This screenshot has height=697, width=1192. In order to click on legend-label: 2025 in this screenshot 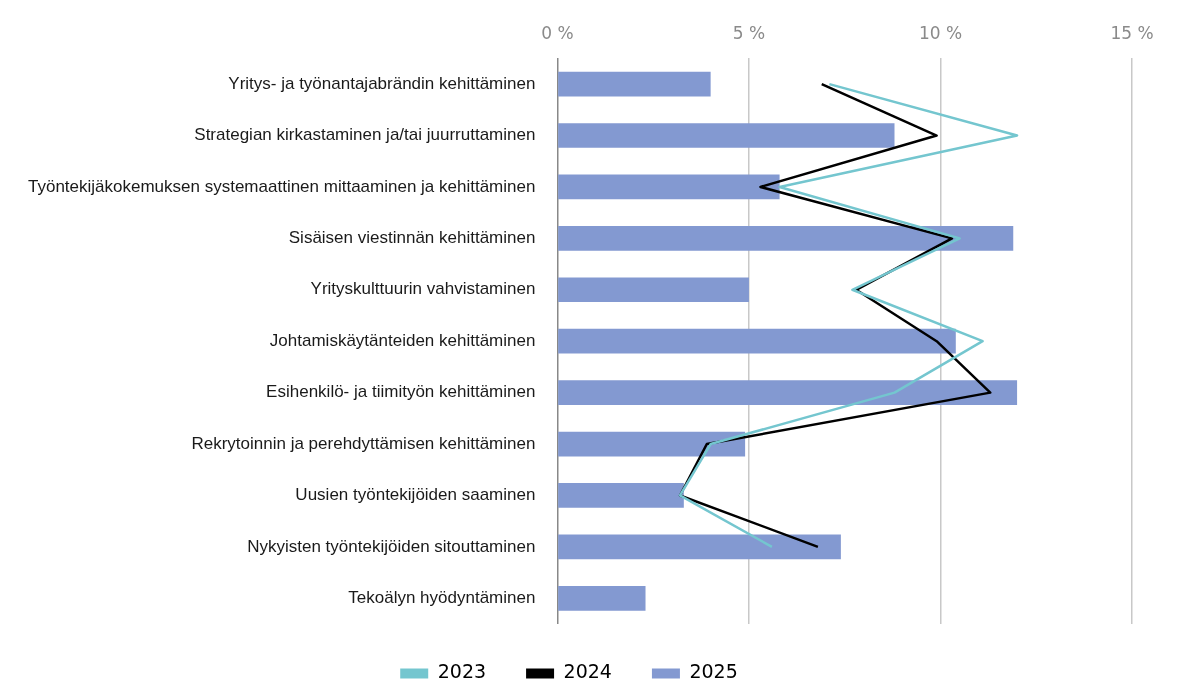, I will do `click(713, 671)`.